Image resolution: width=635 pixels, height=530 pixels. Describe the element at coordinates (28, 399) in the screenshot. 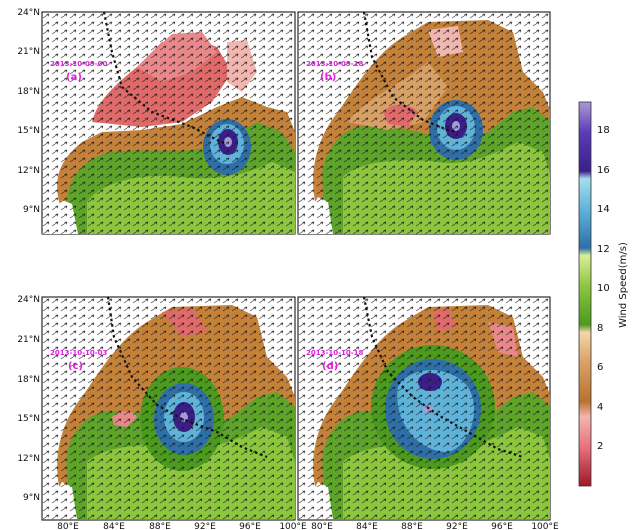

I see `lat-axis-bottom: 24°N 21°N 18°N 15°N 12°N 9°N` at that location.